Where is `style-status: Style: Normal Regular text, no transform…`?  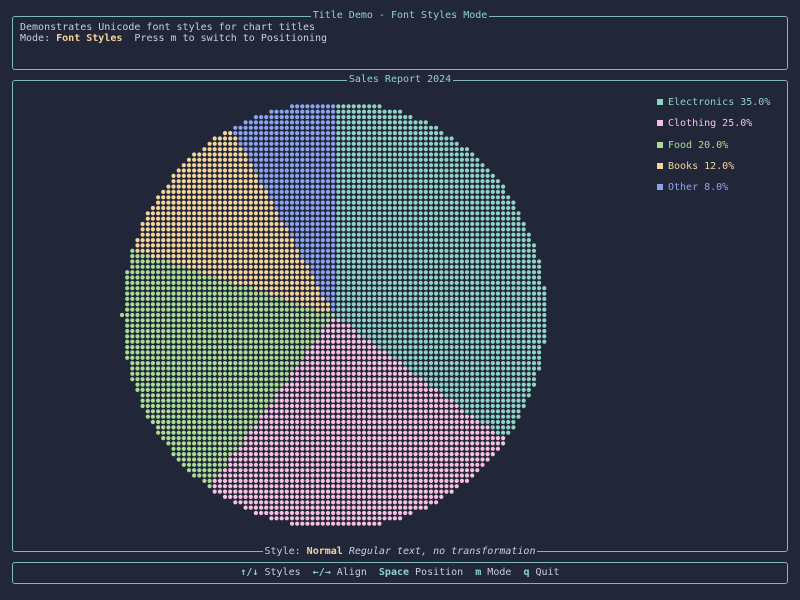
style-status: Style: Normal Regular text, no transform… is located at coordinates (400, 552).